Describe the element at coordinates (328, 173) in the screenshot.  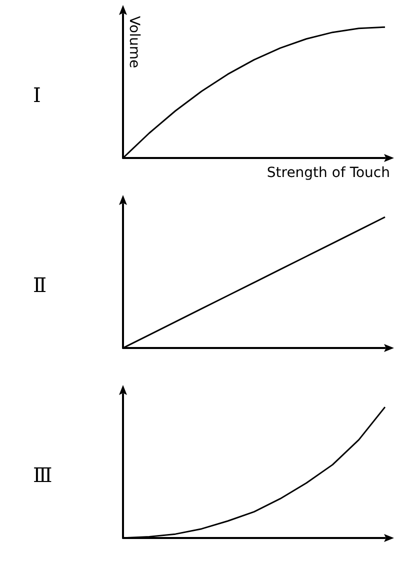
I see `x-axis-title: Strength of Touch` at that location.